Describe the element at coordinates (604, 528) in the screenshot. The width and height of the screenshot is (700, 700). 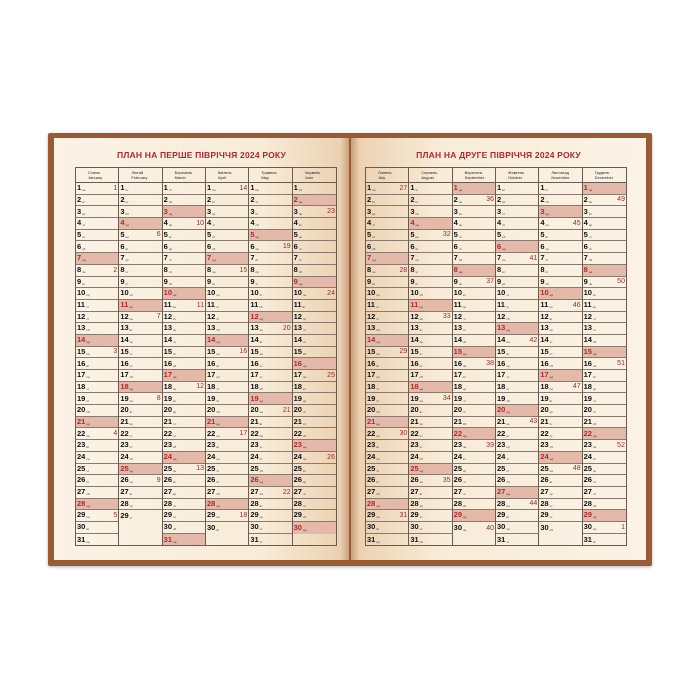
I see `day-cell: 30 пн 1` at that location.